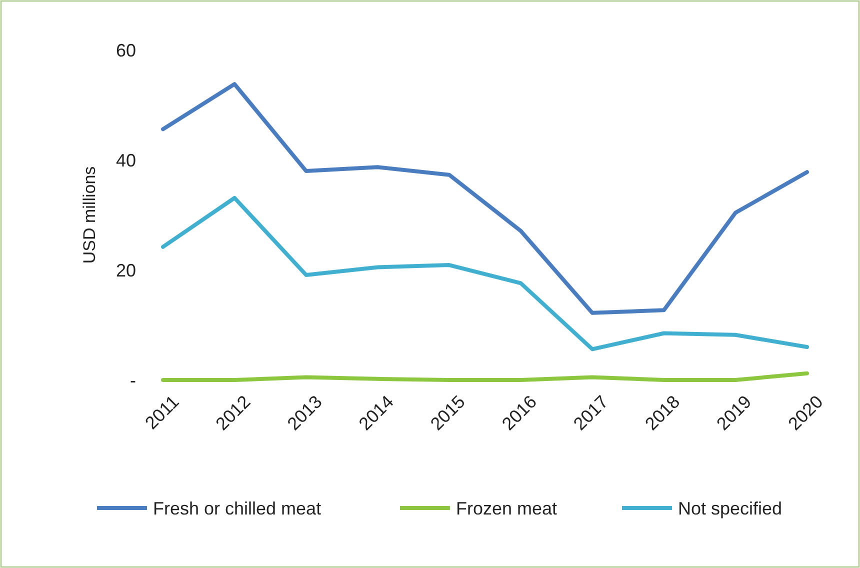 The image size is (860, 568). I want to click on y-tick-label: 20, so click(126, 270).